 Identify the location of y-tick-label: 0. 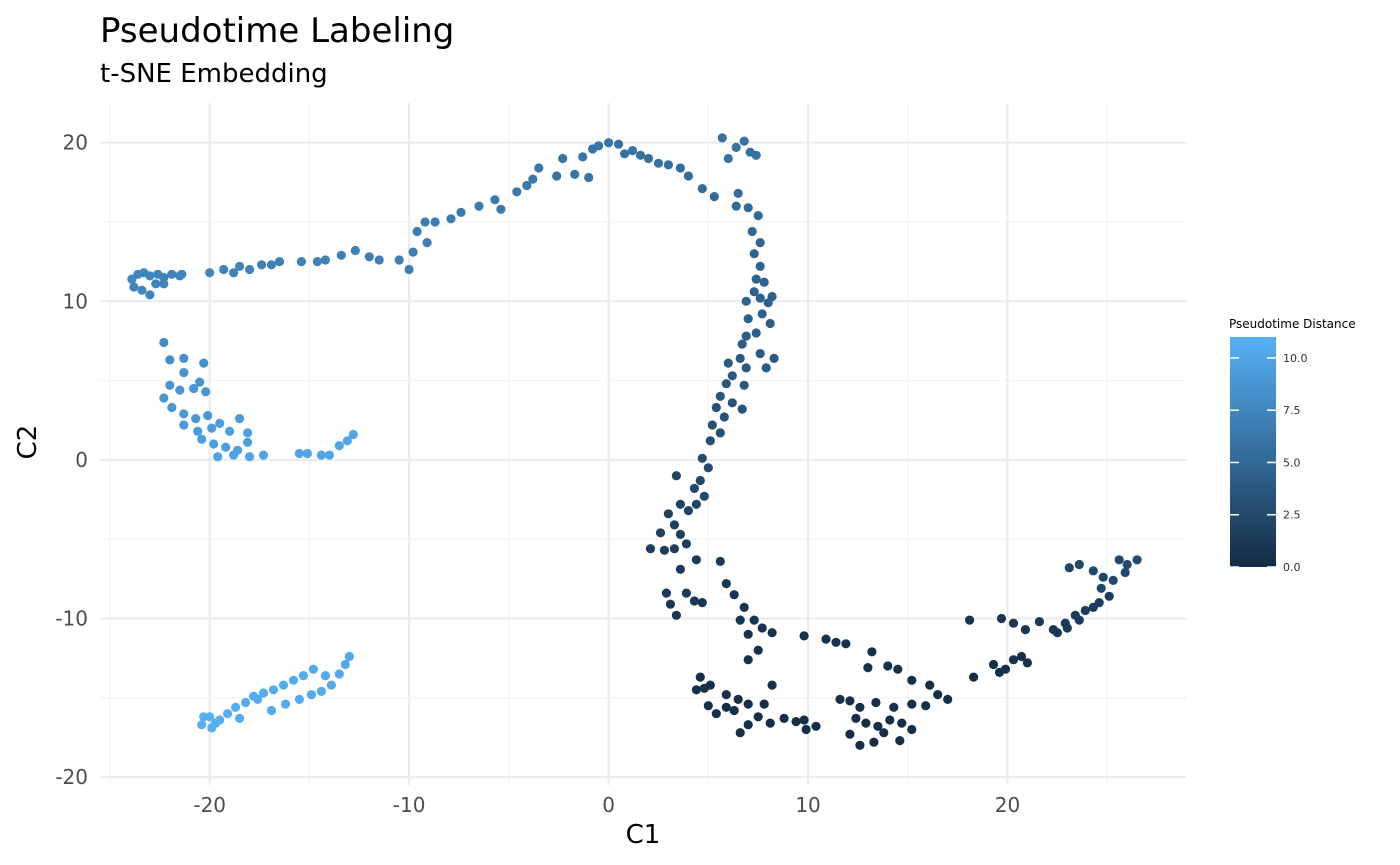
(81, 460).